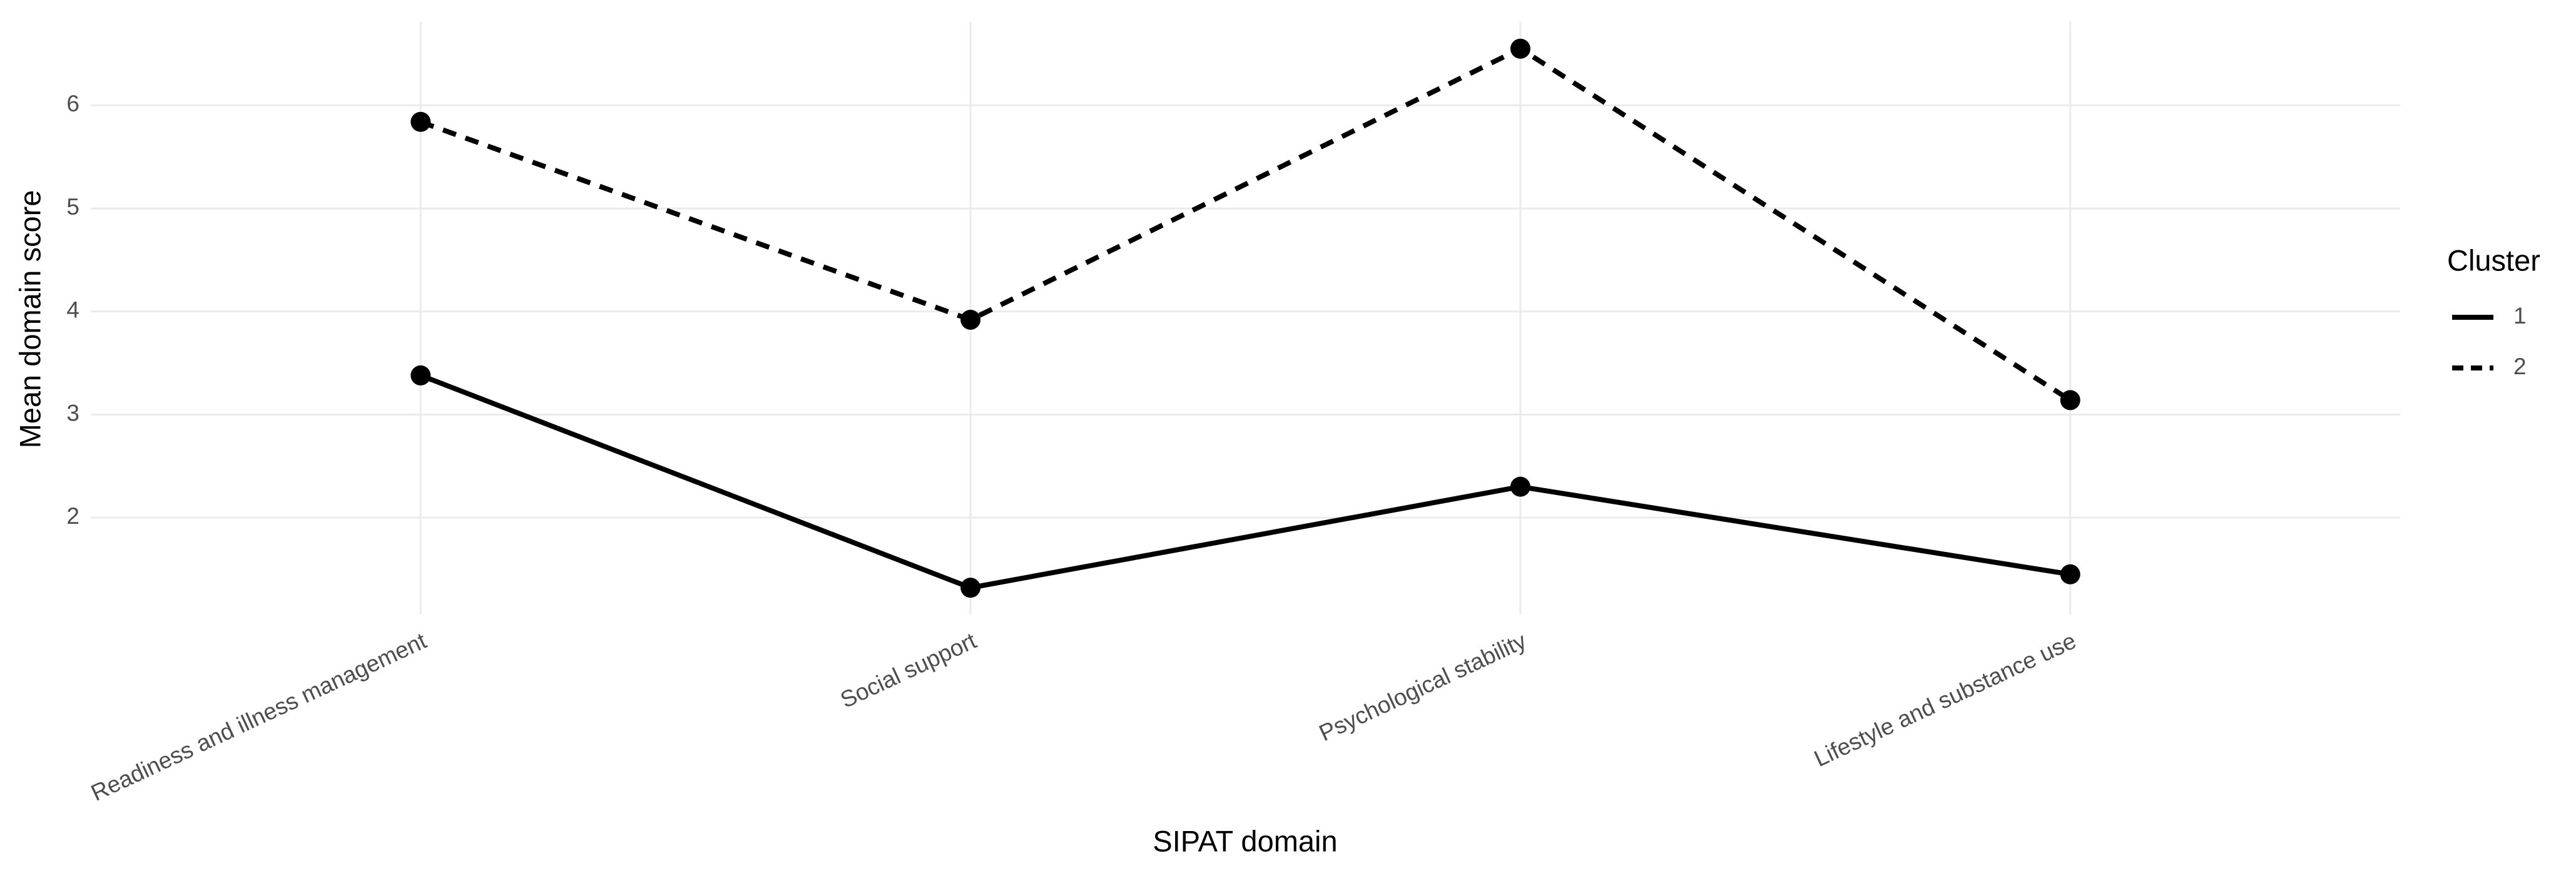 Image resolution: width=2576 pixels, height=883 pixels. What do you see at coordinates (72, 207) in the screenshot?
I see `y-tick-label: 5` at bounding box center [72, 207].